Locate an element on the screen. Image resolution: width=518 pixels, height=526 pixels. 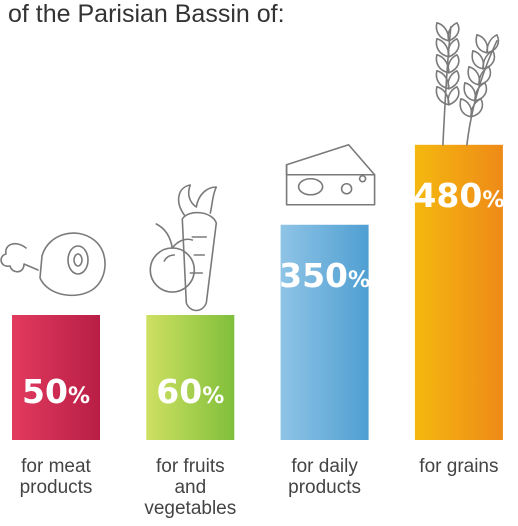
cheese-icon is located at coordinates (330, 174).